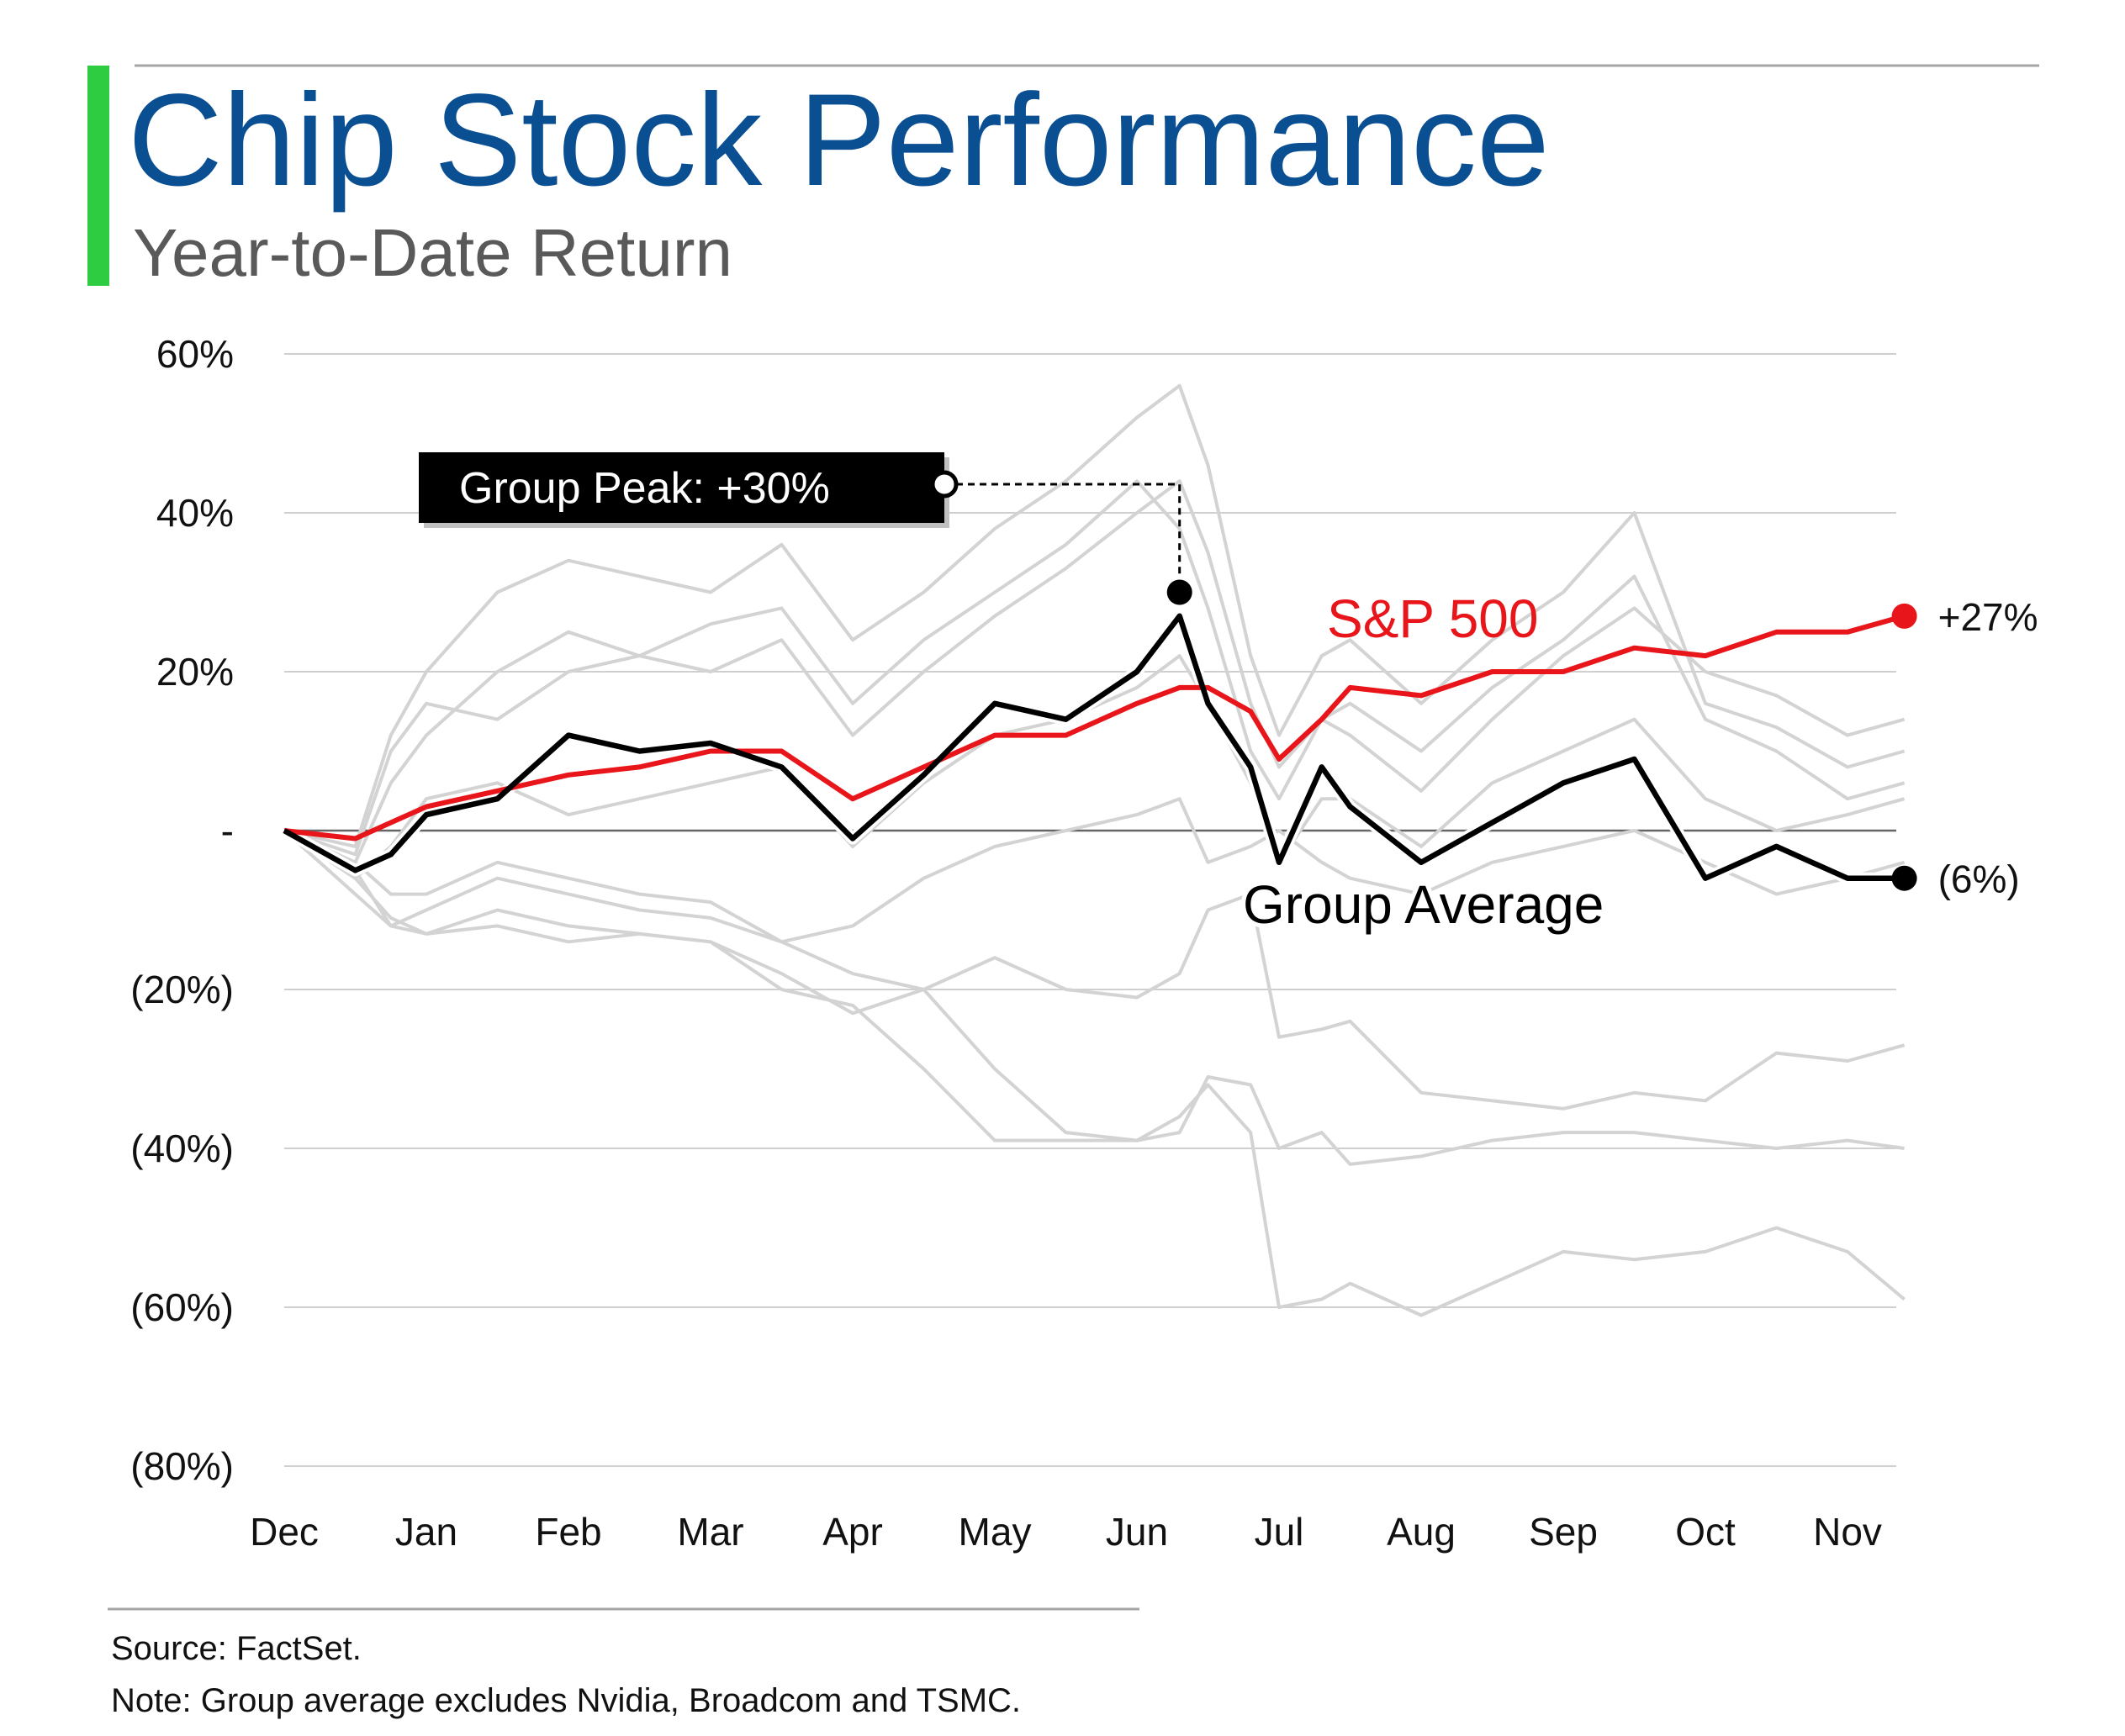 This screenshot has width=2125, height=1736. I want to click on x-tick-label: Oct, so click(1705, 1532).